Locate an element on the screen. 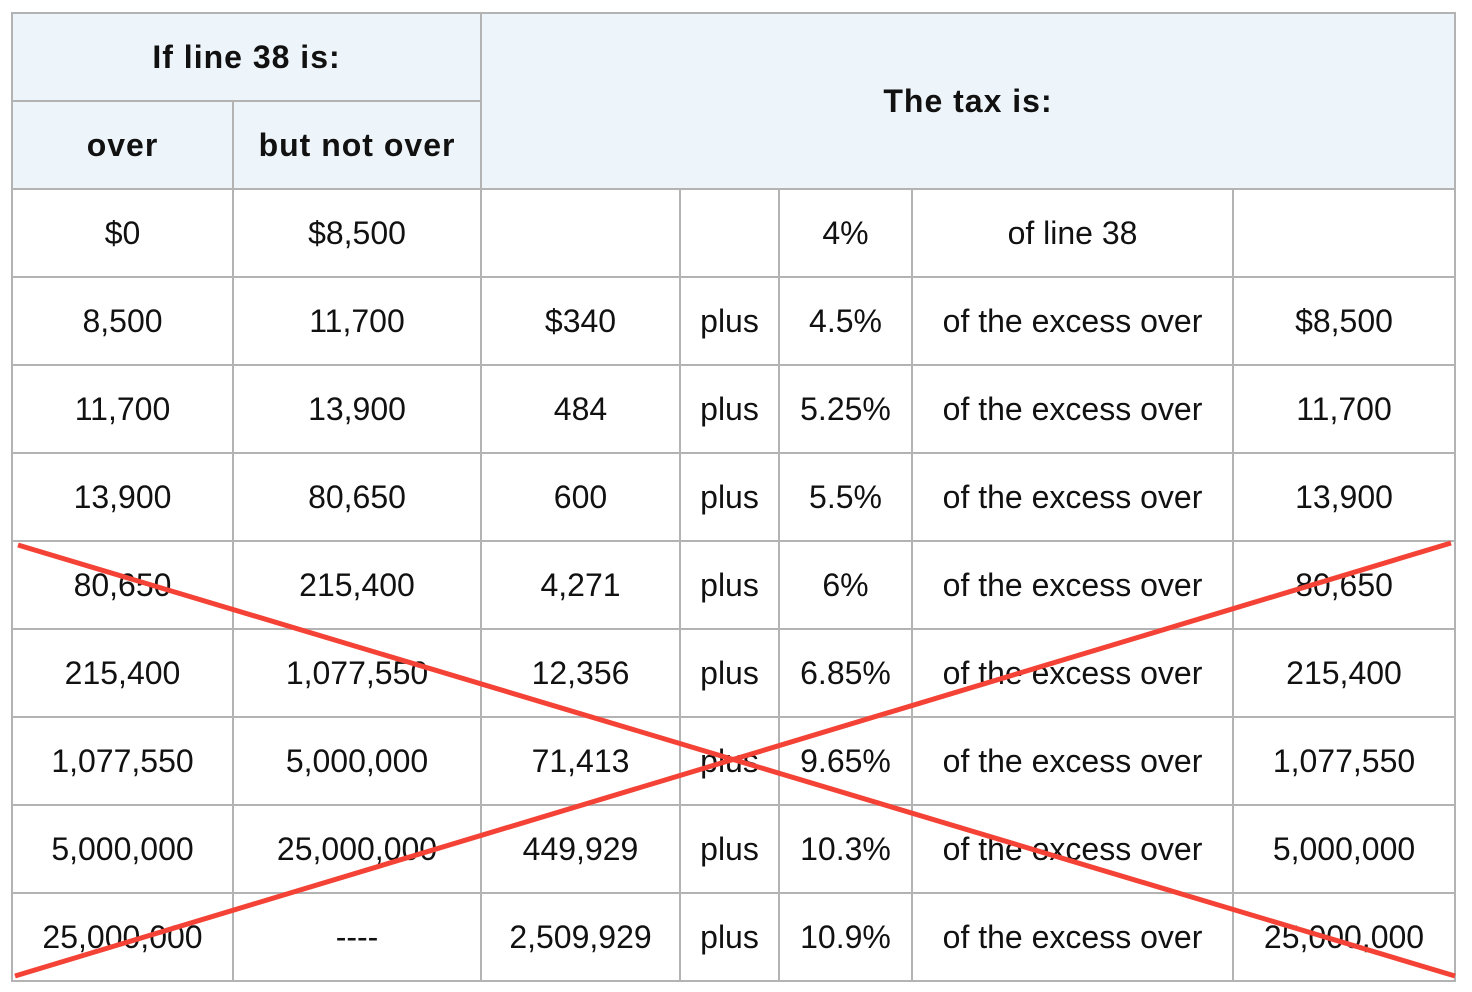 This screenshot has width=1472, height=992. table-cell: 4% is located at coordinates (845, 233).